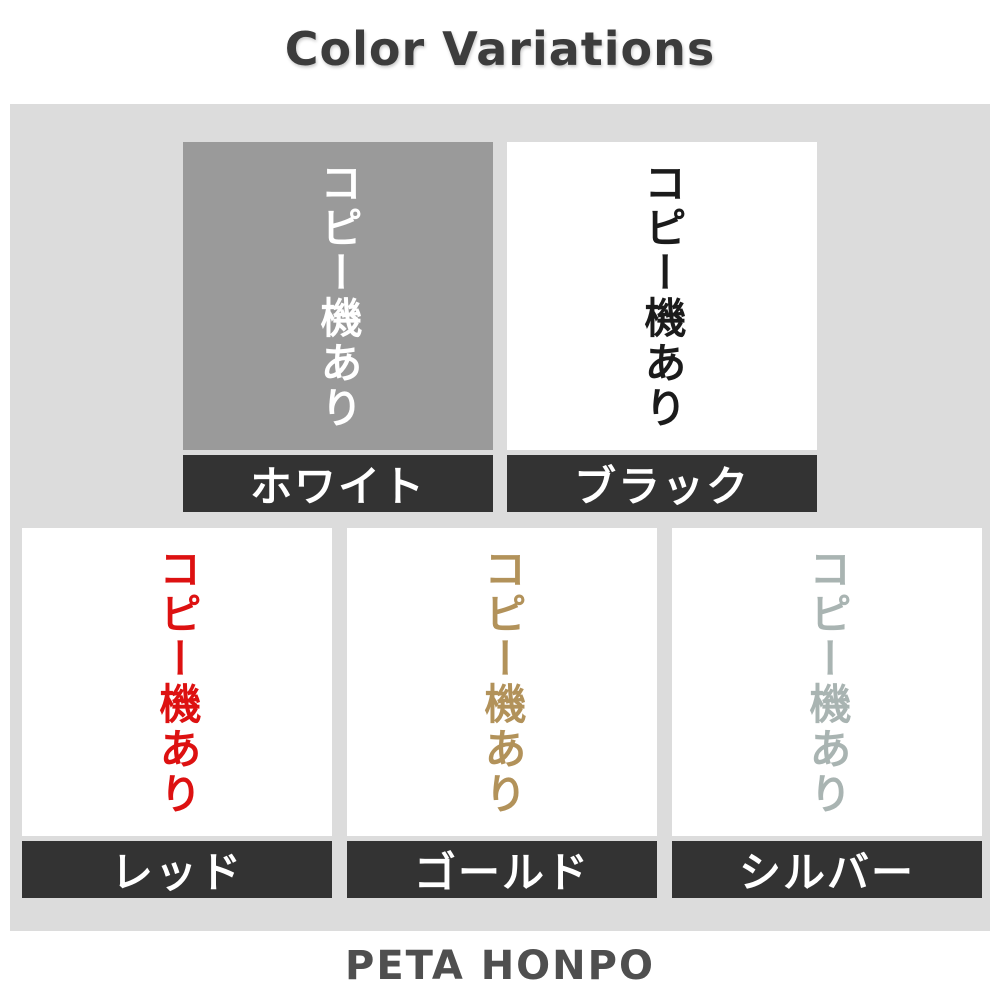  I want to click on swatch-silver: コピー機あり, so click(827, 682).